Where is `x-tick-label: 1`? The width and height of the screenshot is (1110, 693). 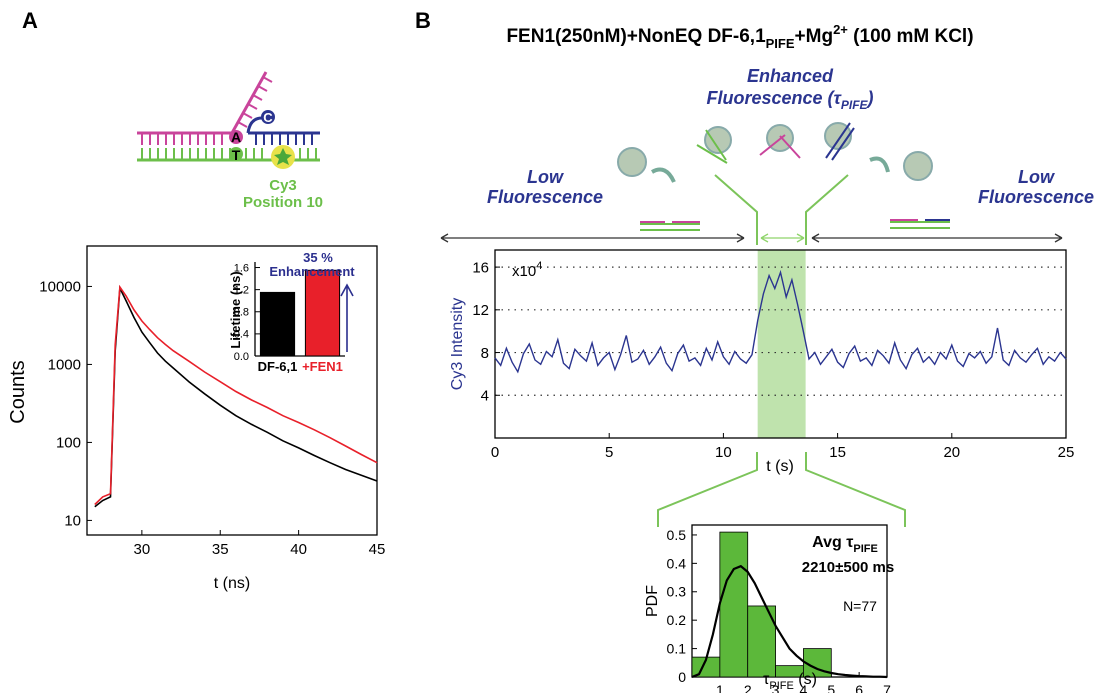
x-tick-label: 1 is located at coordinates (720, 687).